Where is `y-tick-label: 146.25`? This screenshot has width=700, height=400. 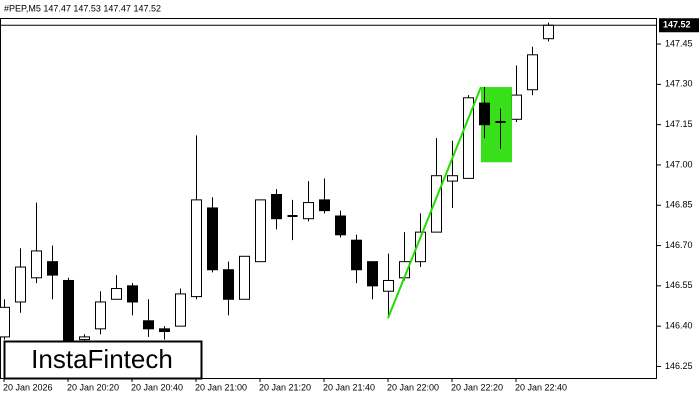
y-tick-label: 146.25 is located at coordinates (679, 366).